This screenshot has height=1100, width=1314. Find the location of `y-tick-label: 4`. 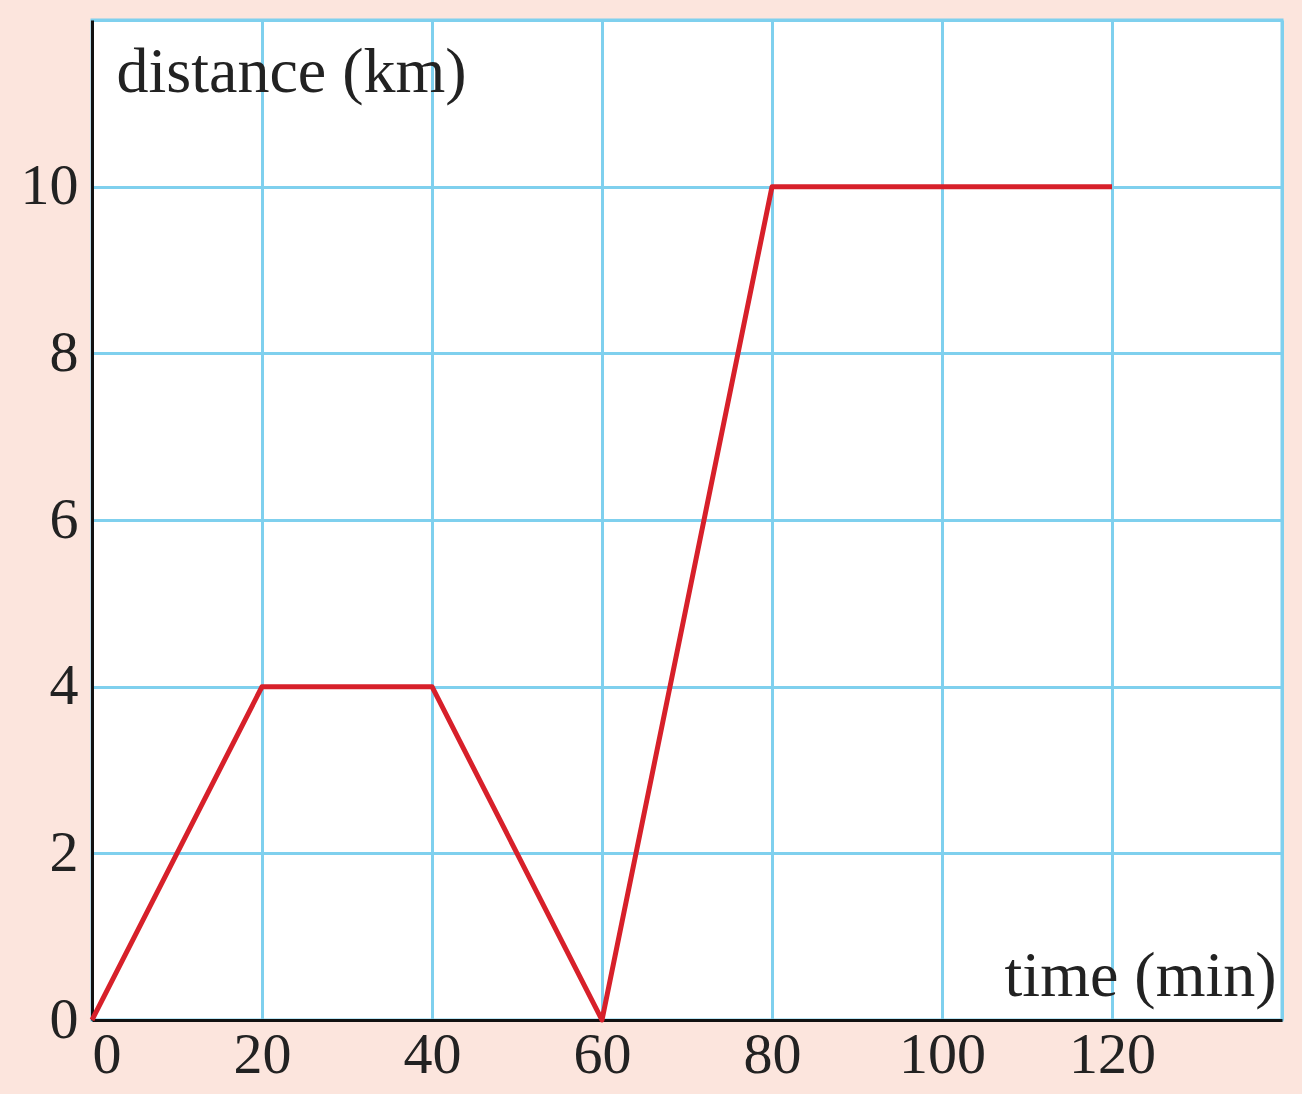

y-tick-label: 4 is located at coordinates (64, 685).